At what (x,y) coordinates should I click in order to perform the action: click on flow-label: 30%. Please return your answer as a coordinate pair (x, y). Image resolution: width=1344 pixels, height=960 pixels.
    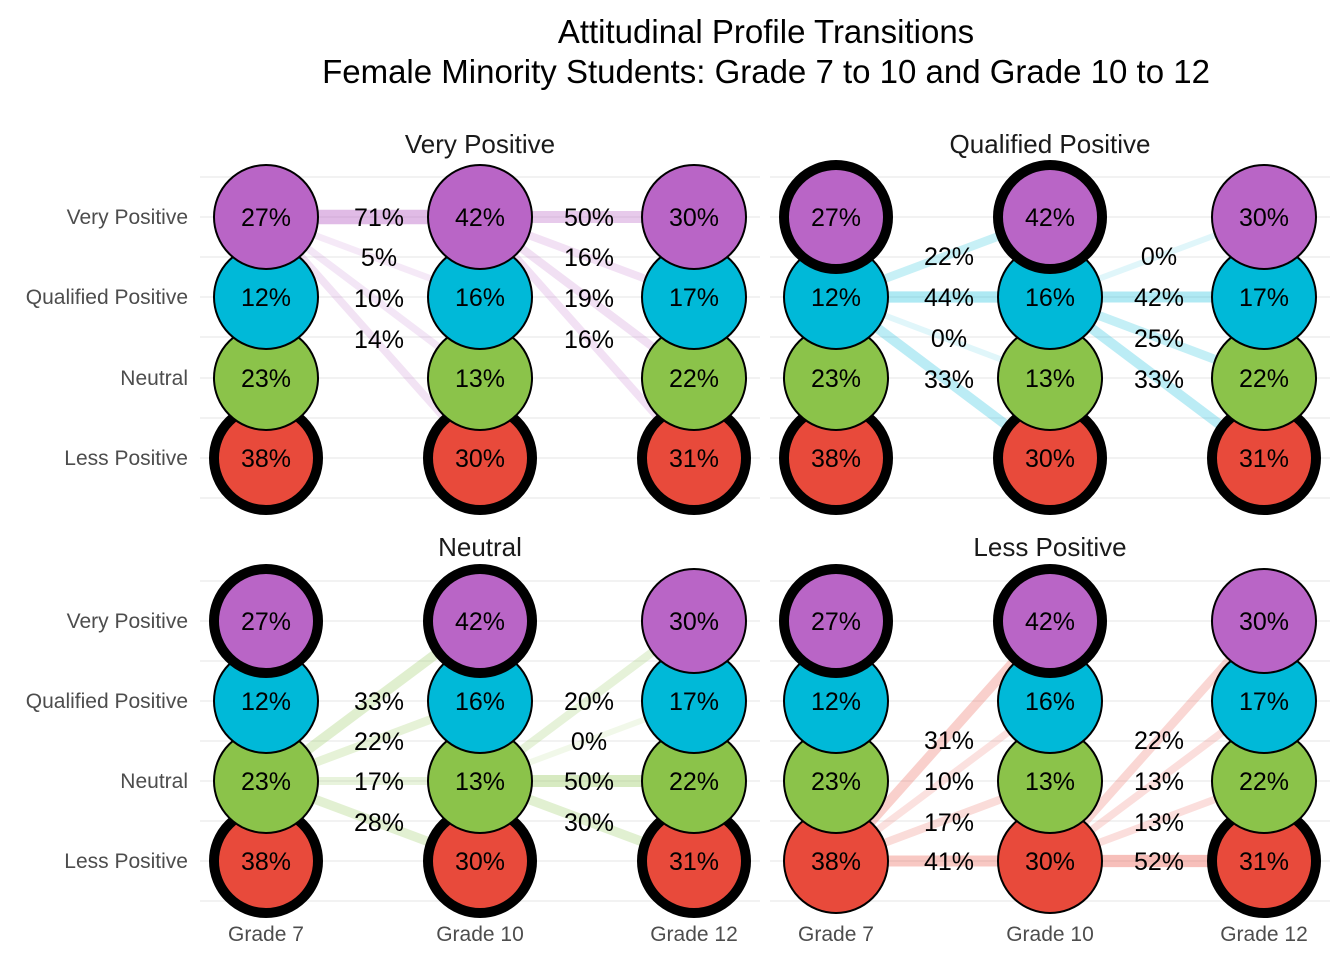
    Looking at the image, I should click on (589, 823).